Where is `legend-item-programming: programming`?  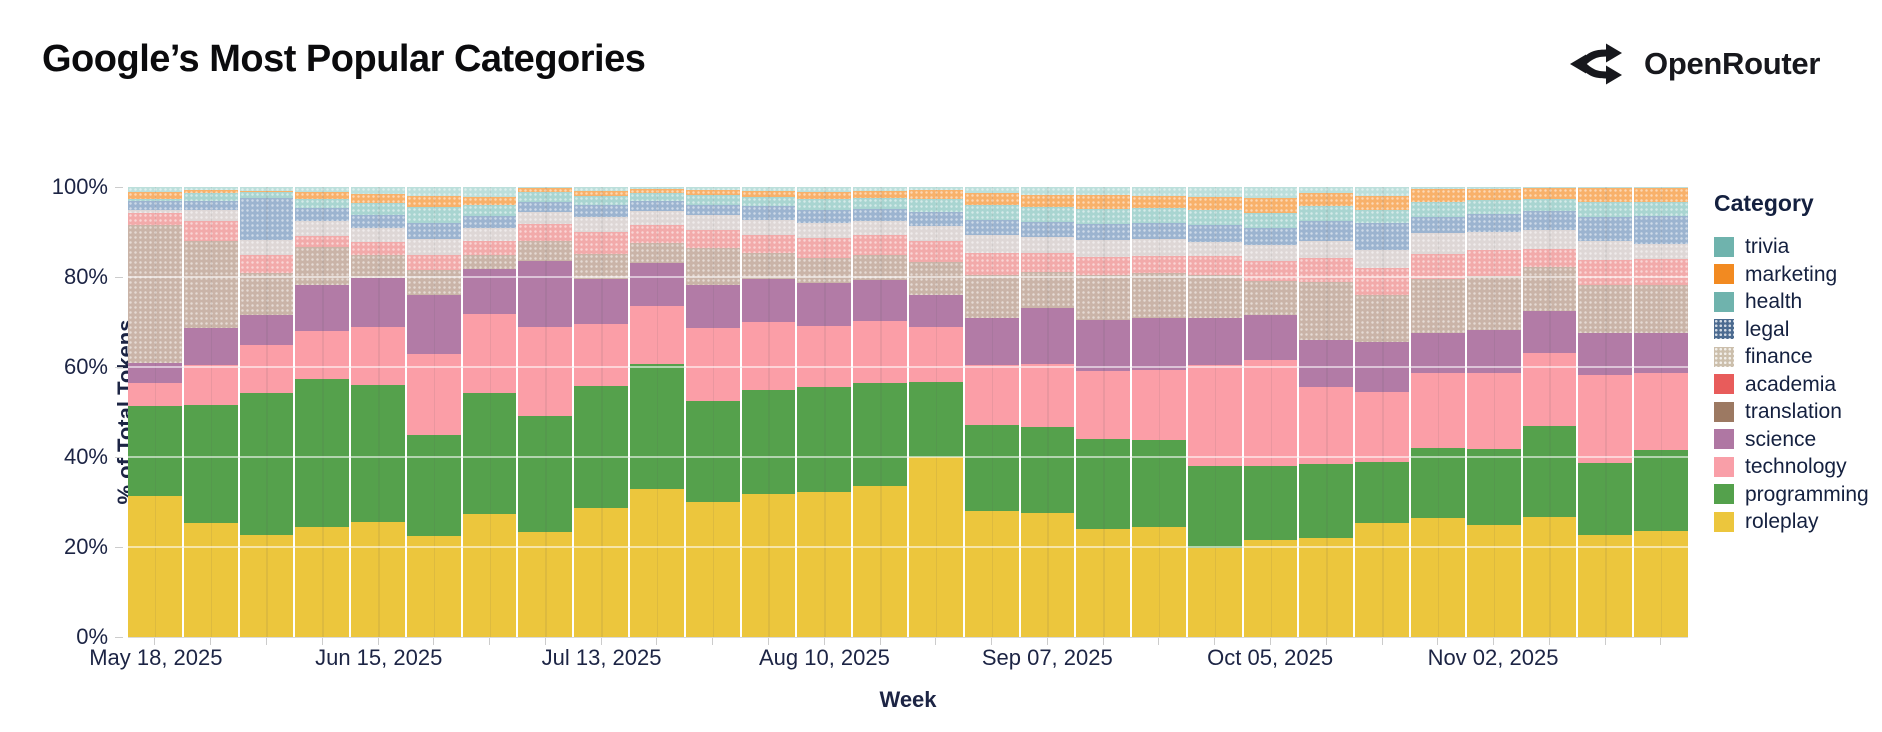 legend-item-programming: programming is located at coordinates (1798, 495).